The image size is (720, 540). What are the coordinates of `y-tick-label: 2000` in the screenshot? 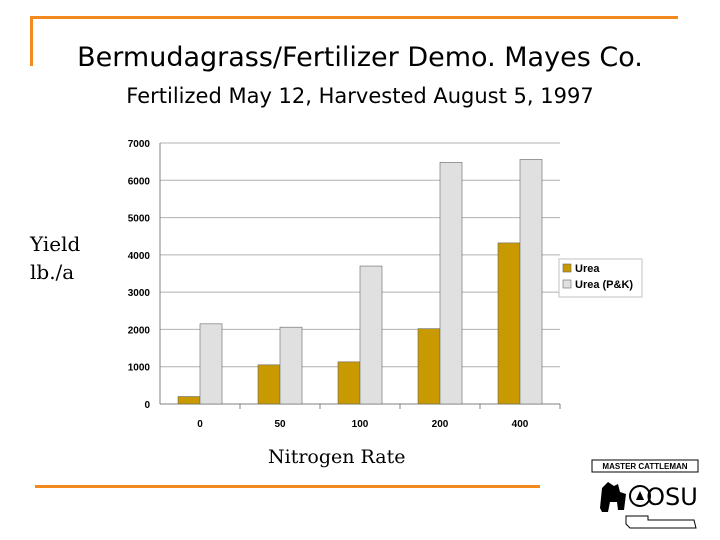 It's located at (139, 330).